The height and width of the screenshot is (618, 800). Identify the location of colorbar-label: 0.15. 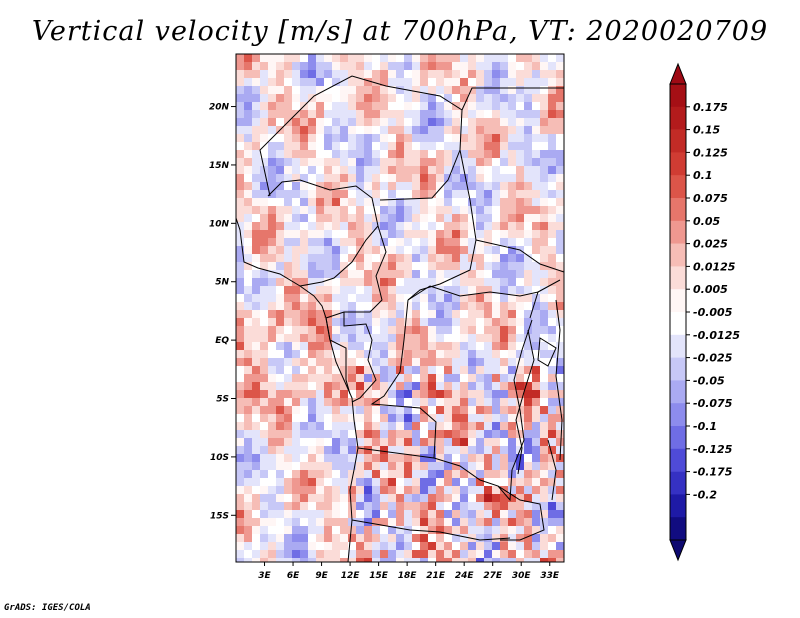
(706, 130).